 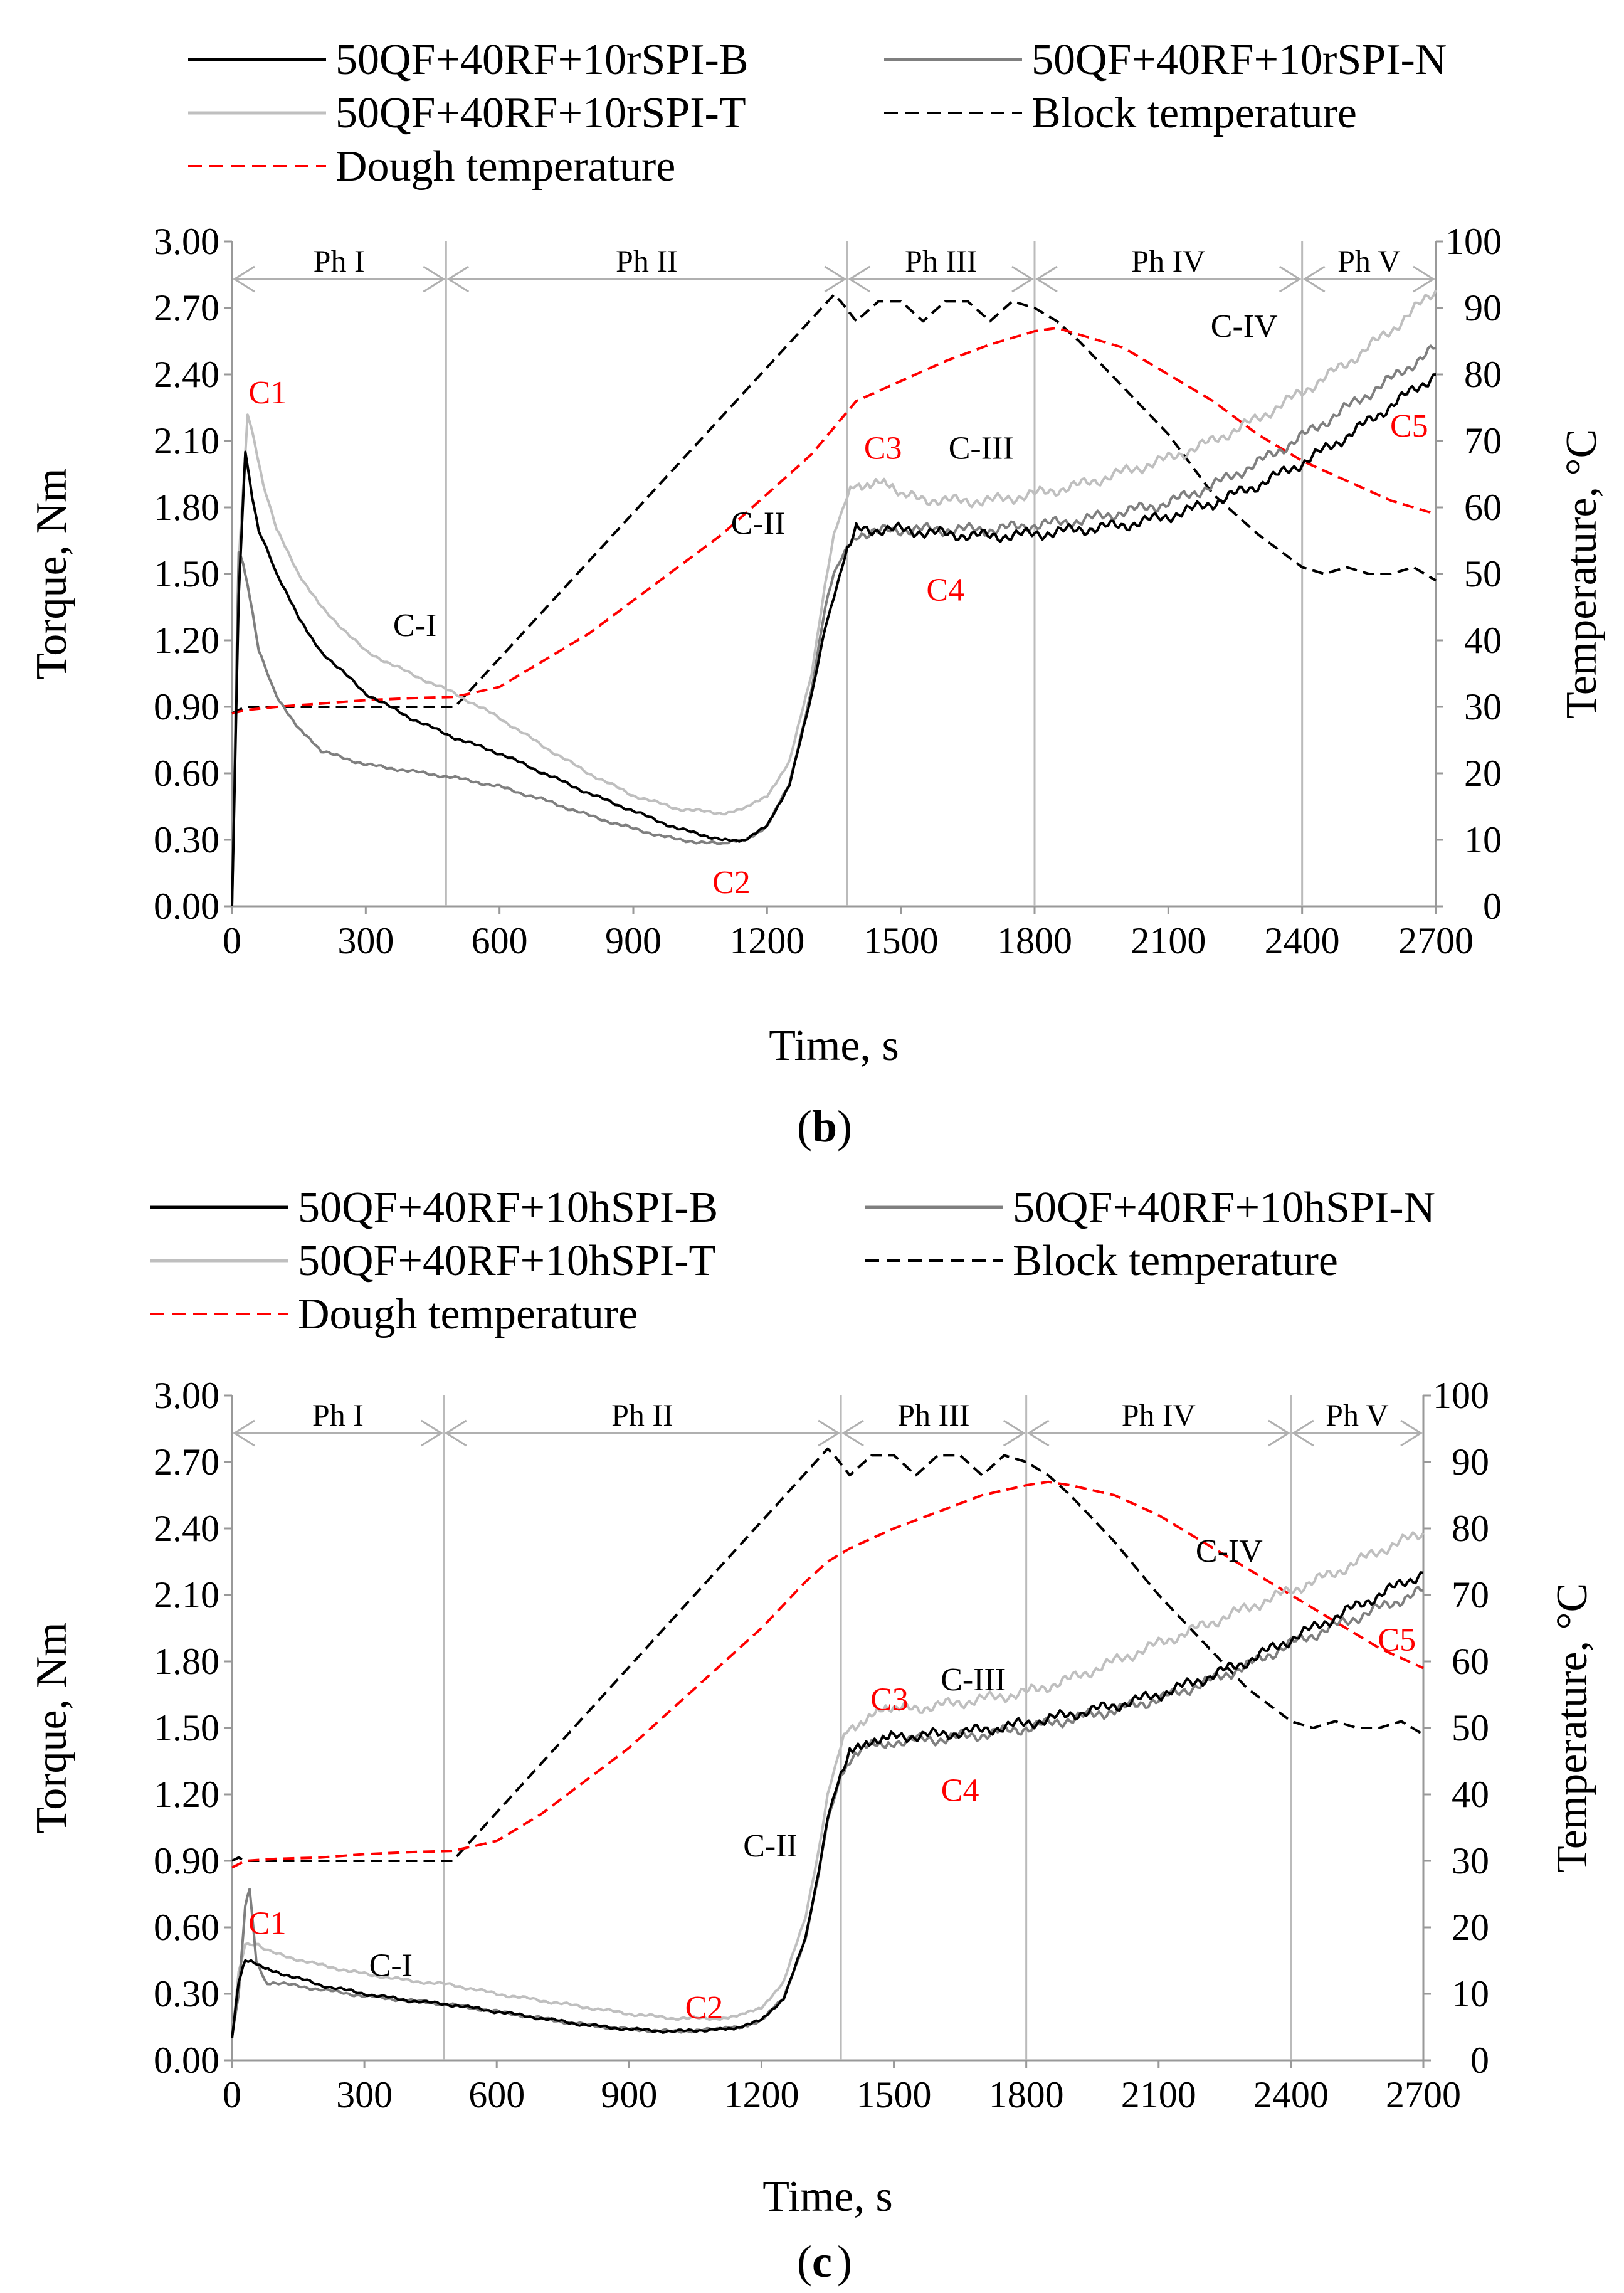 I want to click on y-right-tick-label: 40, so click(x=1470, y=1794).